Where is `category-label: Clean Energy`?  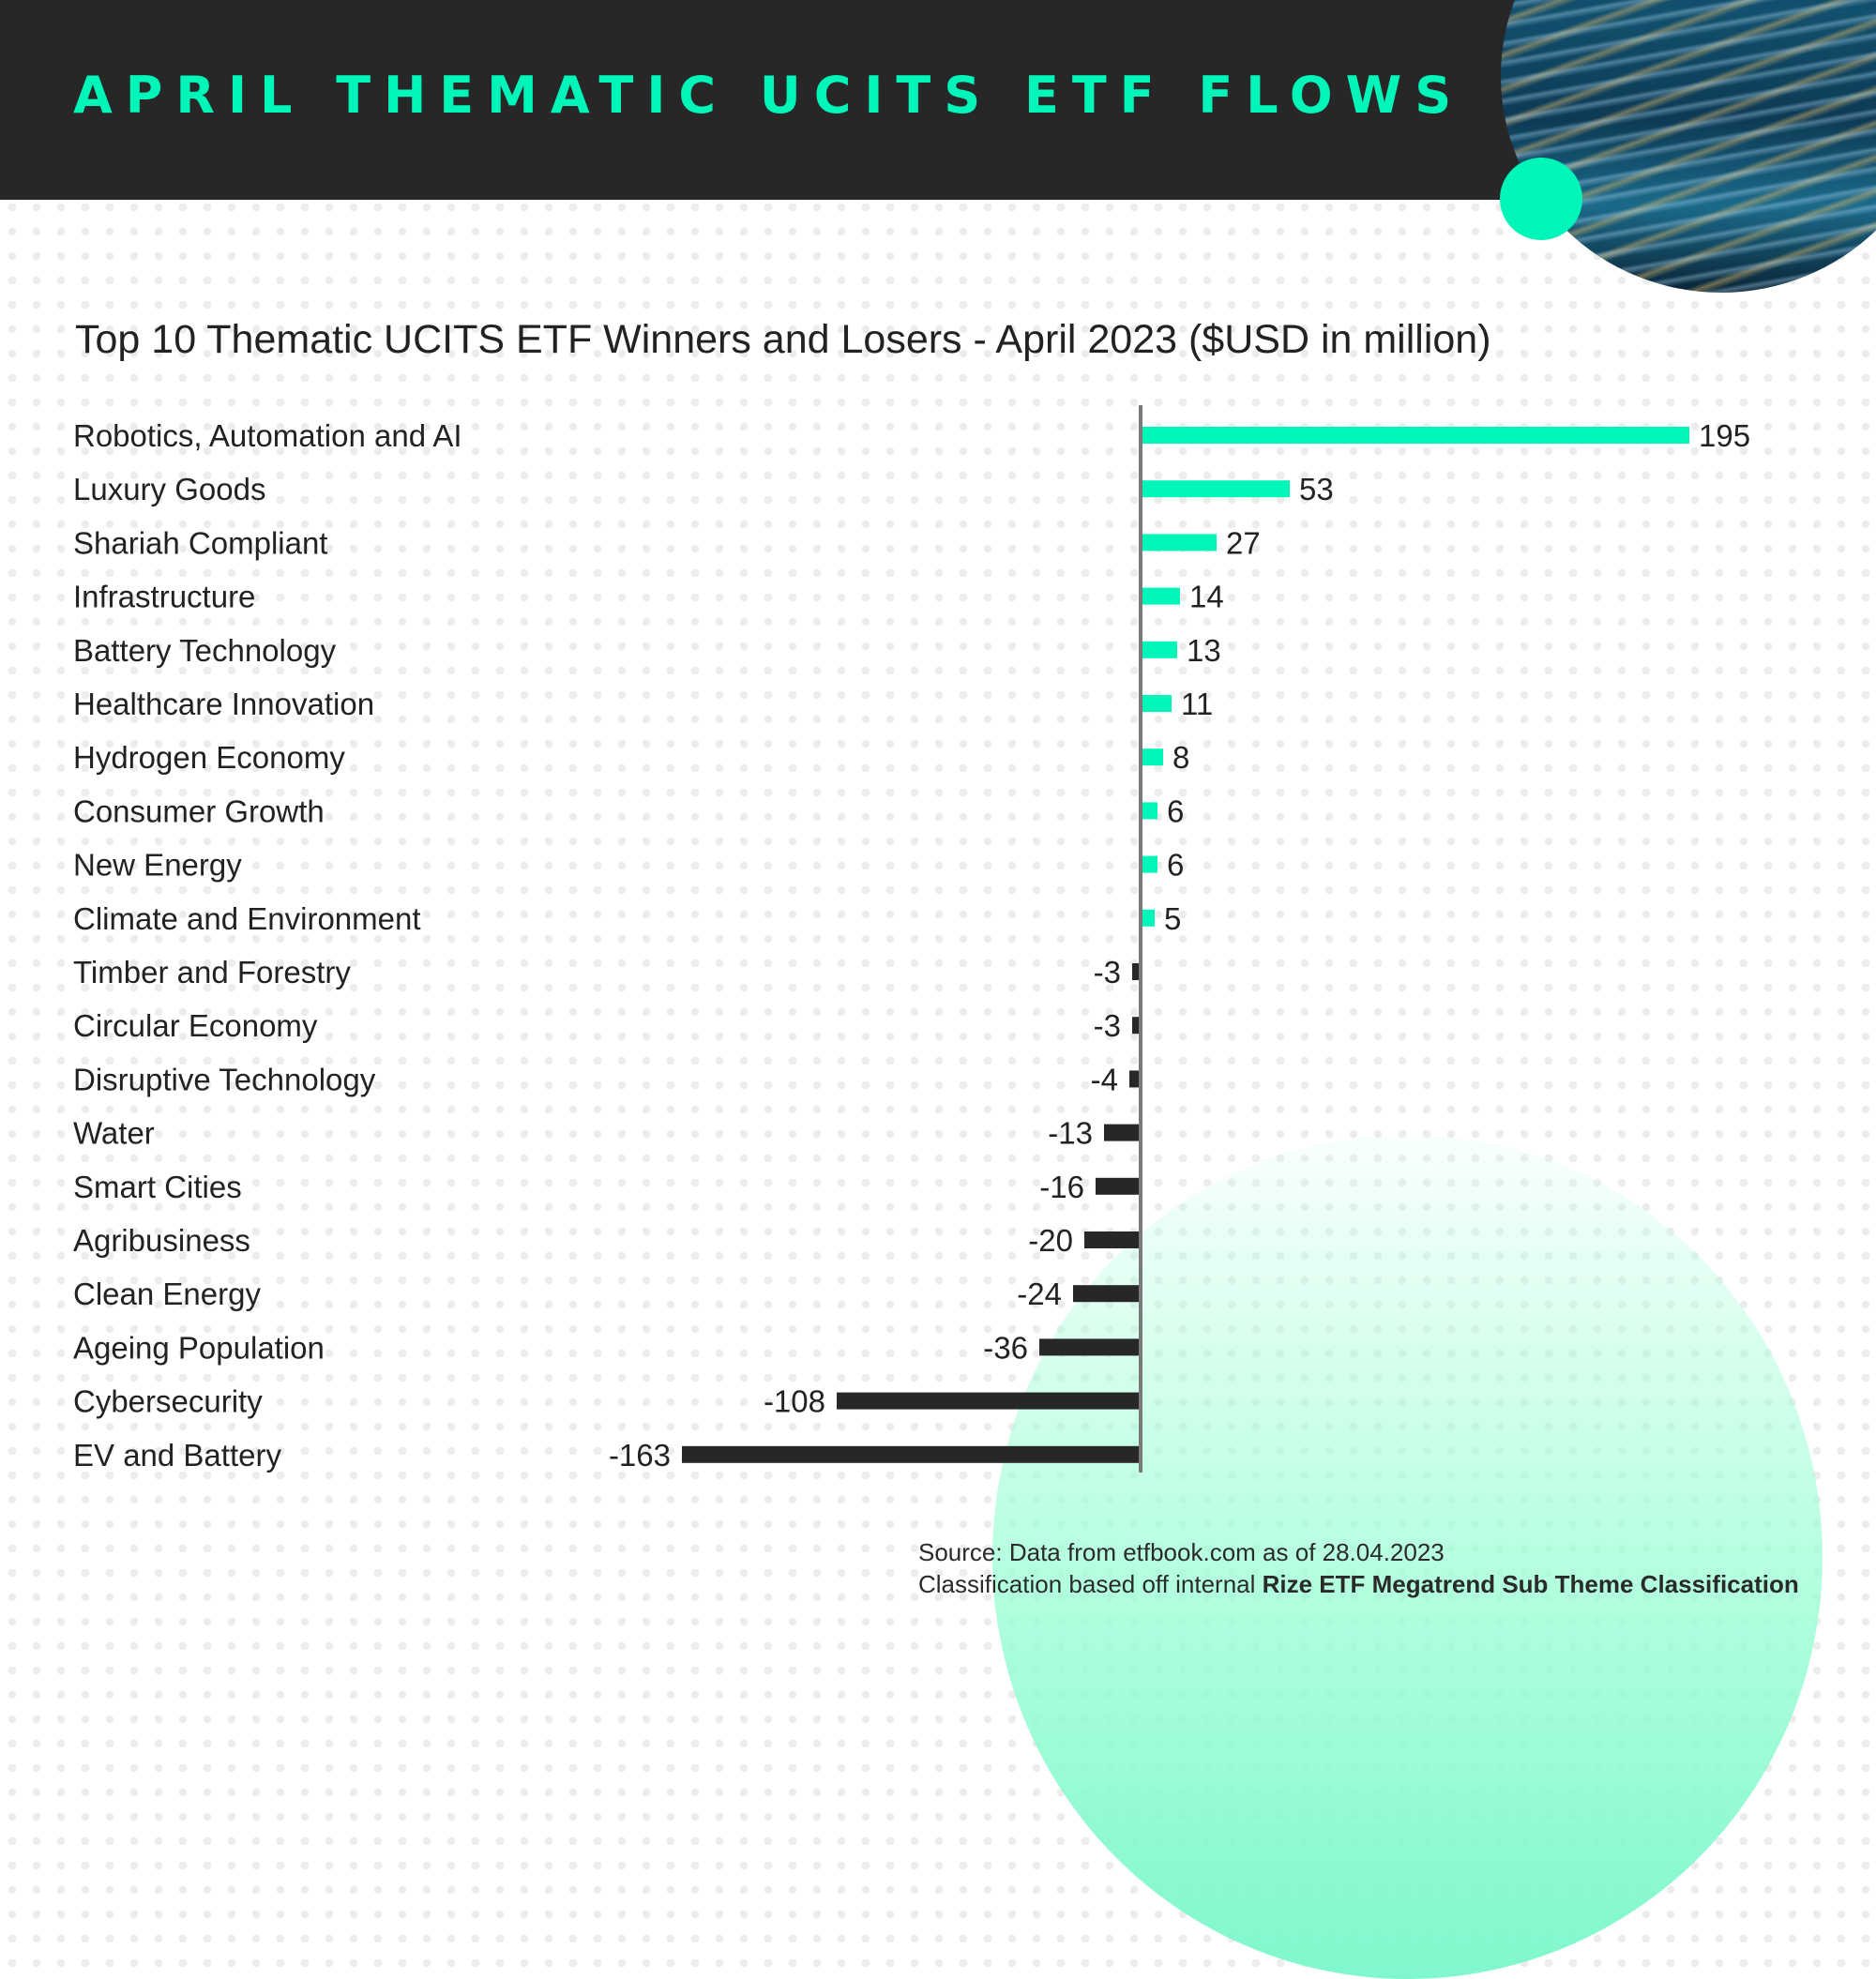 category-label: Clean Energy is located at coordinates (167, 1294).